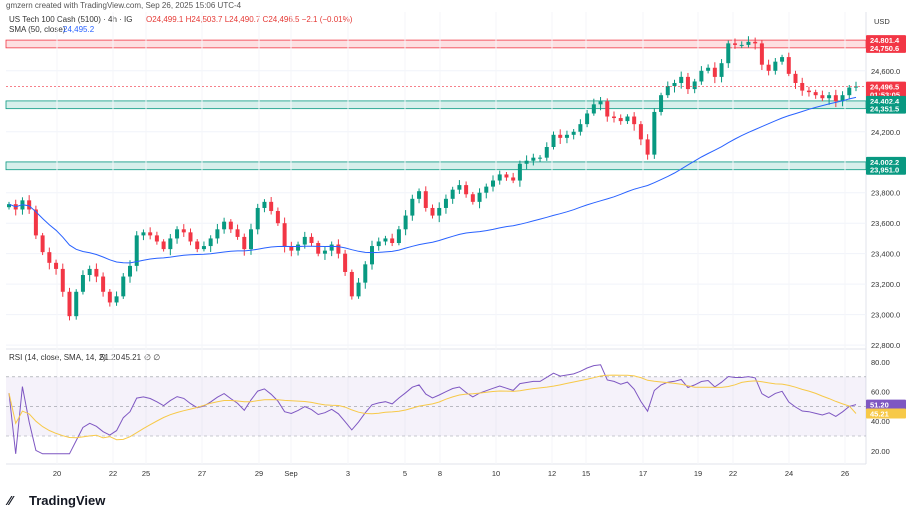  I want to click on x-tick-label: 12, so click(552, 473).